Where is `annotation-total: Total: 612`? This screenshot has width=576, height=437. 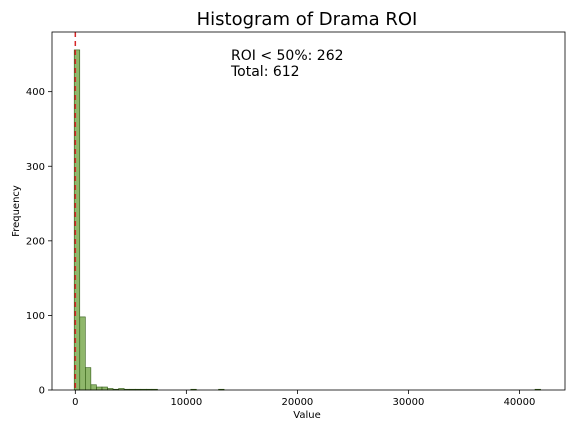 annotation-total: Total: 612 is located at coordinates (265, 72).